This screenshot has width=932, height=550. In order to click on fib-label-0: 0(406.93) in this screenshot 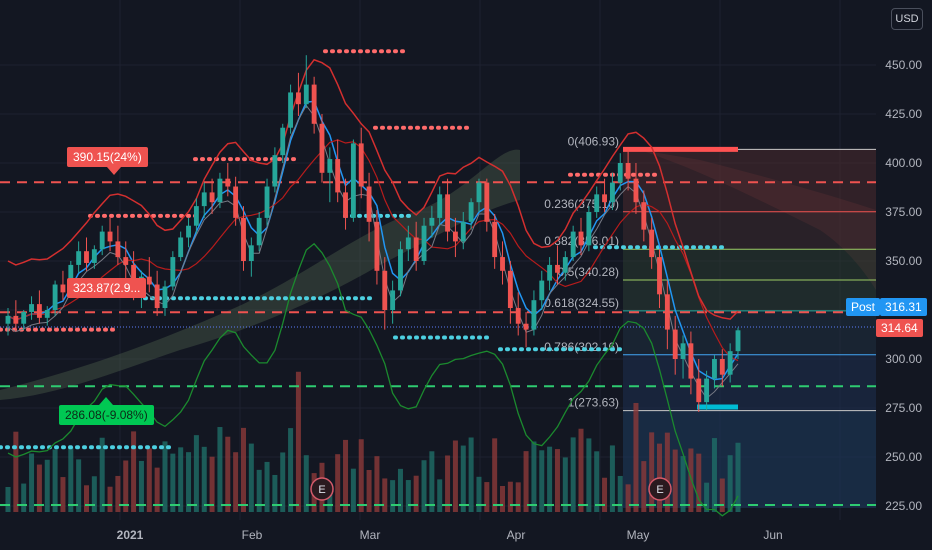, I will do `click(593, 141)`.